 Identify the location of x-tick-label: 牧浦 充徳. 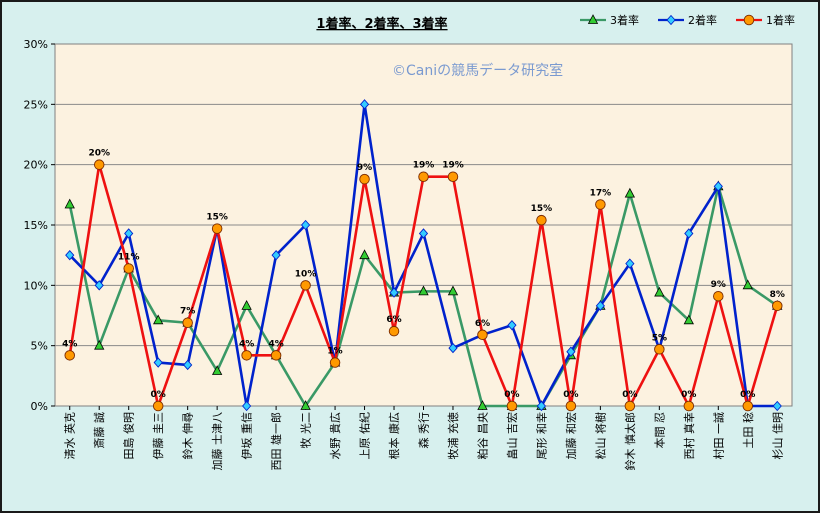
(453, 436).